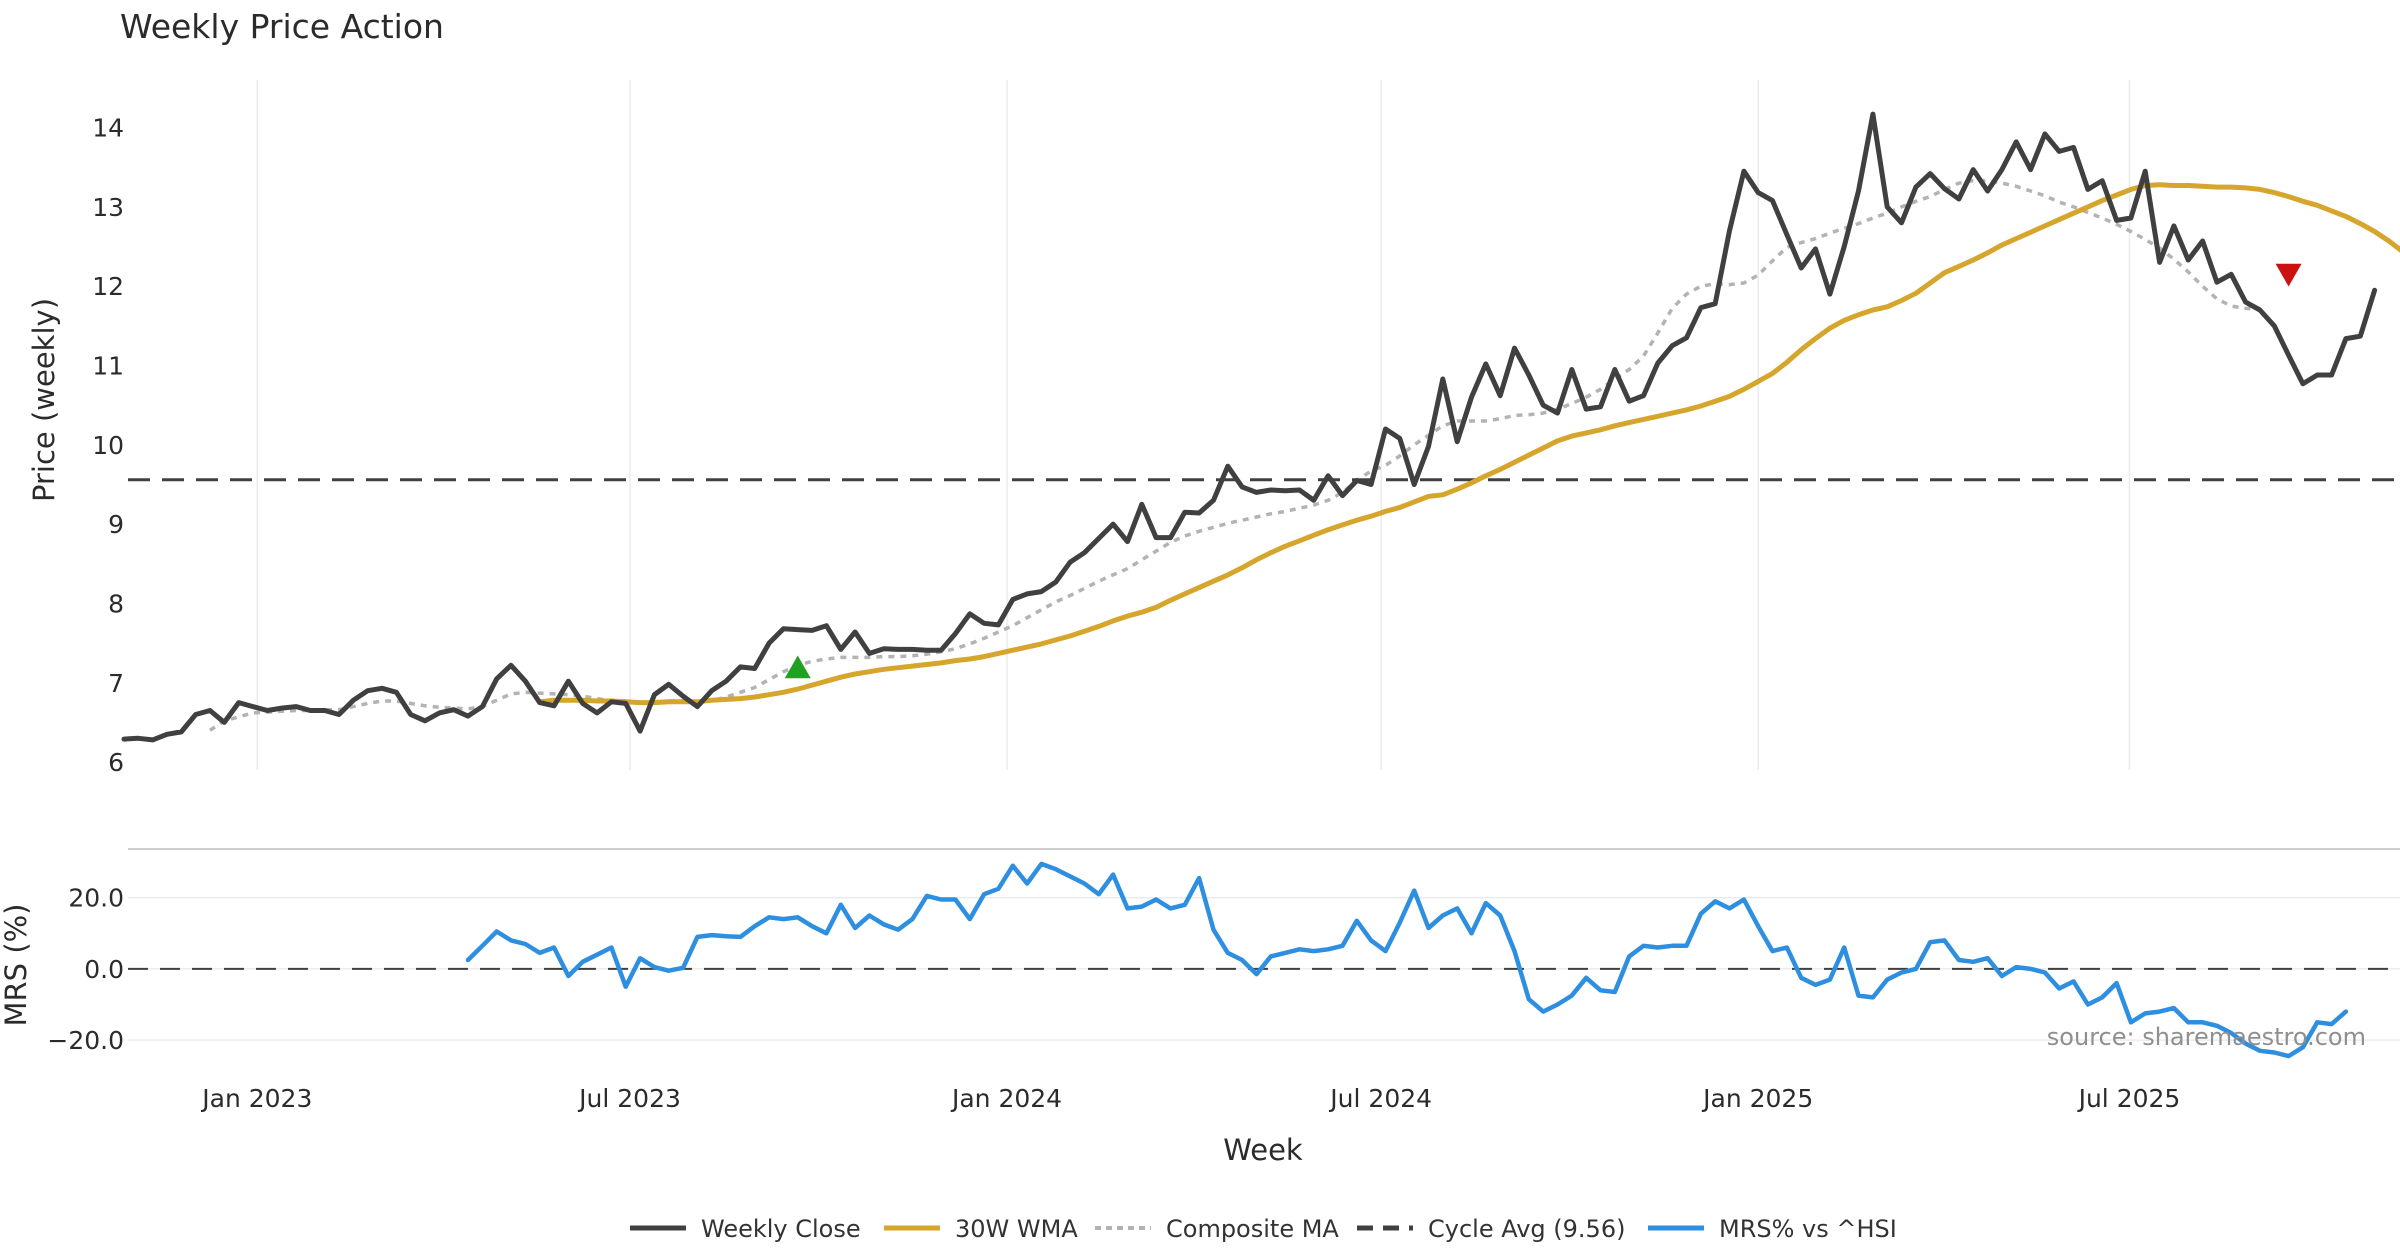 The image size is (2400, 1260). What do you see at coordinates (2129, 1098) in the screenshot?
I see `x-tick-label: Jul 2025` at bounding box center [2129, 1098].